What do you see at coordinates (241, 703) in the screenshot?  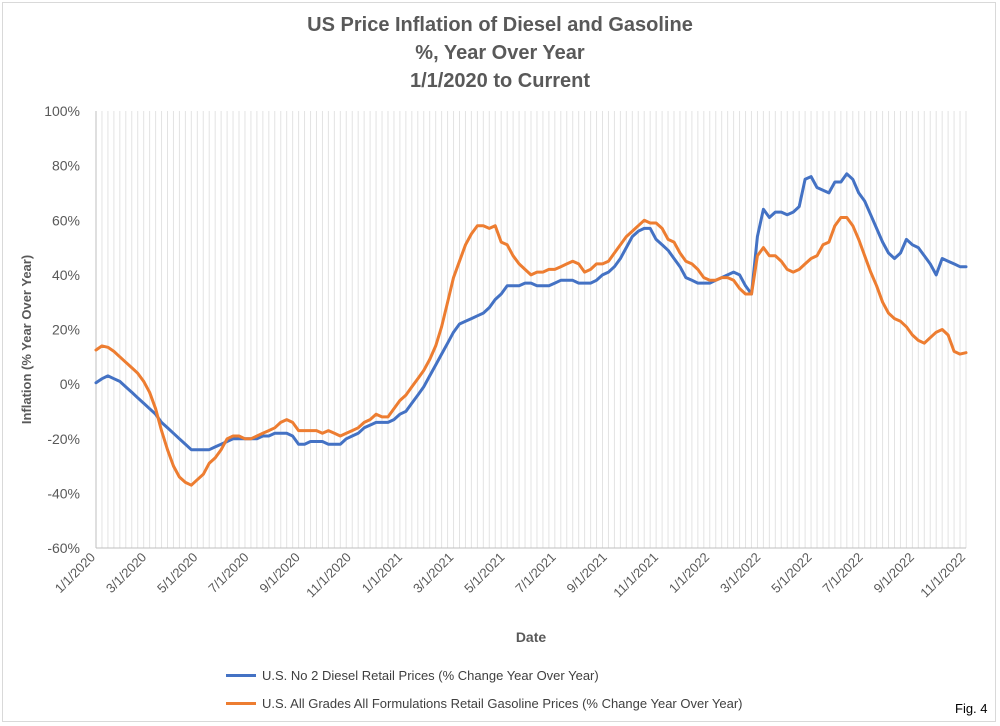 I see `legend-swatch-gasoline` at bounding box center [241, 703].